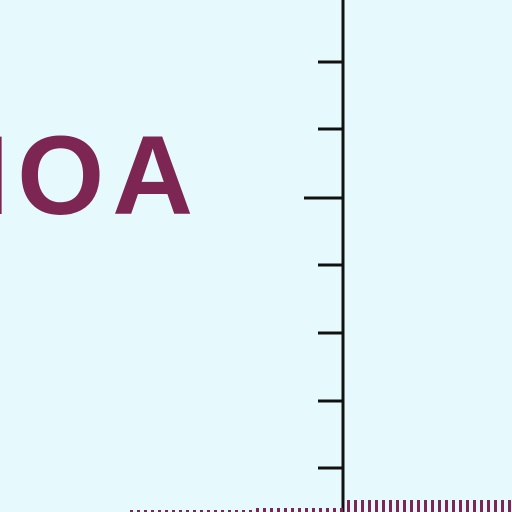 The height and width of the screenshot is (512, 512). Describe the element at coordinates (101, 175) in the screenshot. I see `place-label: IOA` at that location.